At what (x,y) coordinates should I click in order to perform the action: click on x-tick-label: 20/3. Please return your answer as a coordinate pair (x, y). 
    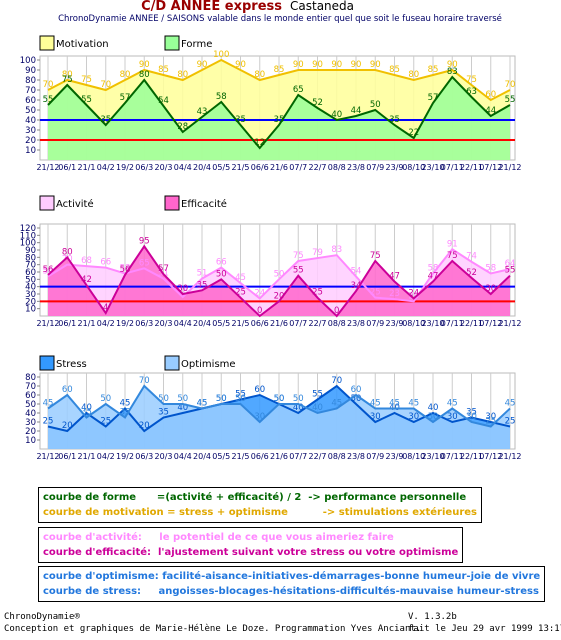
    Looking at the image, I should click on (164, 456).